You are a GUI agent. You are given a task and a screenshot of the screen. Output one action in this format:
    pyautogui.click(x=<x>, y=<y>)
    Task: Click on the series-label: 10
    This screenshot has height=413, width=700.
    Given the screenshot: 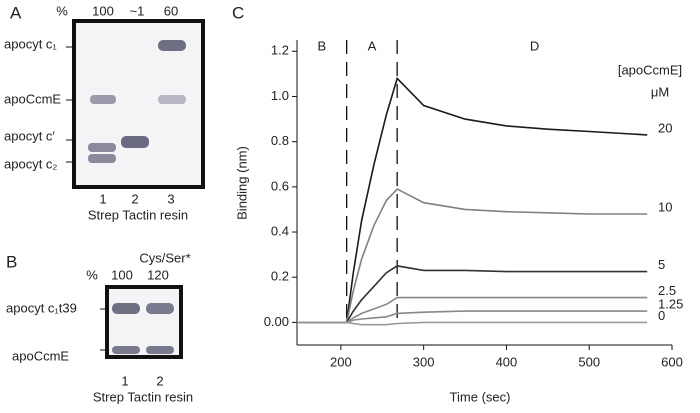 What is the action you would take?
    pyautogui.click(x=665, y=206)
    